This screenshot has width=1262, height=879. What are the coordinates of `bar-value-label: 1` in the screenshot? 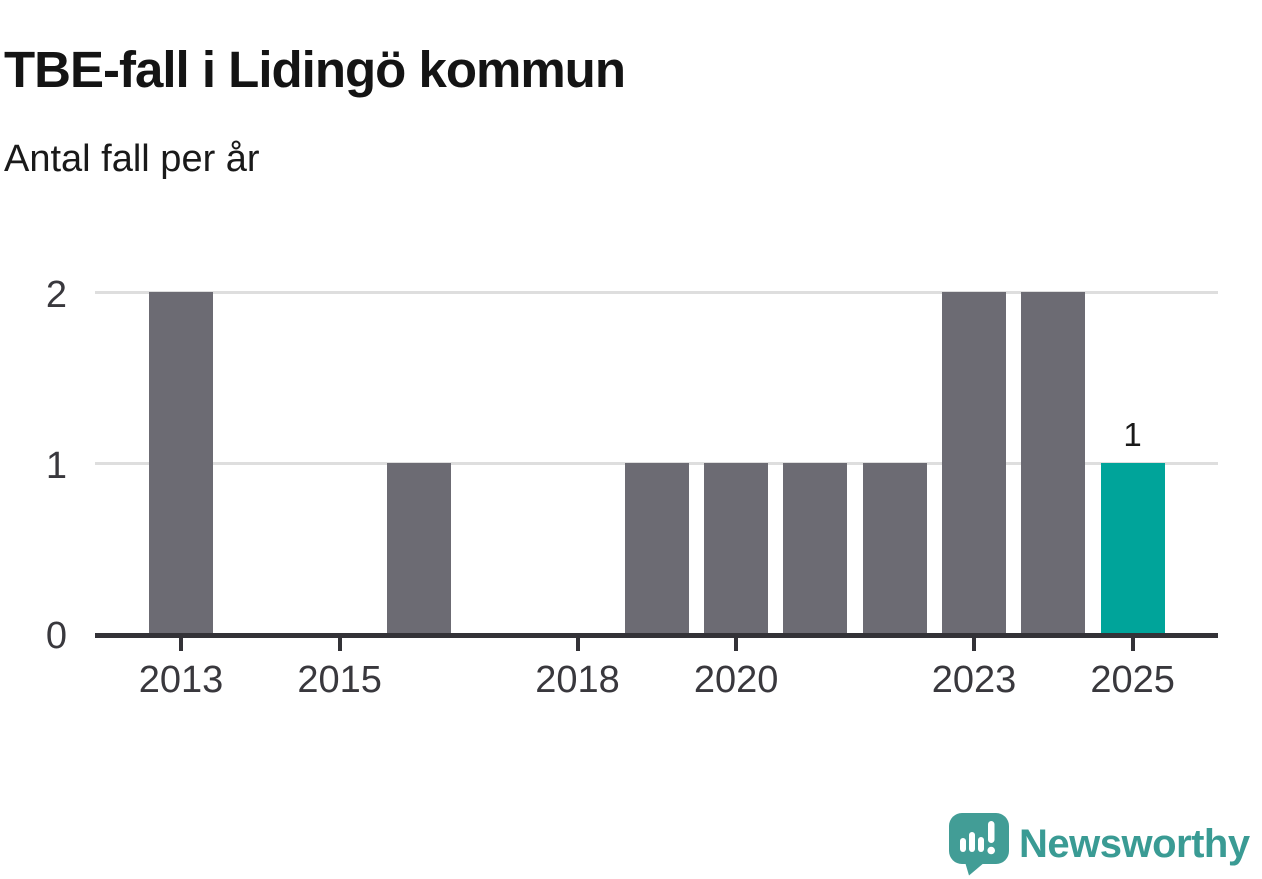 It's located at (1132, 434).